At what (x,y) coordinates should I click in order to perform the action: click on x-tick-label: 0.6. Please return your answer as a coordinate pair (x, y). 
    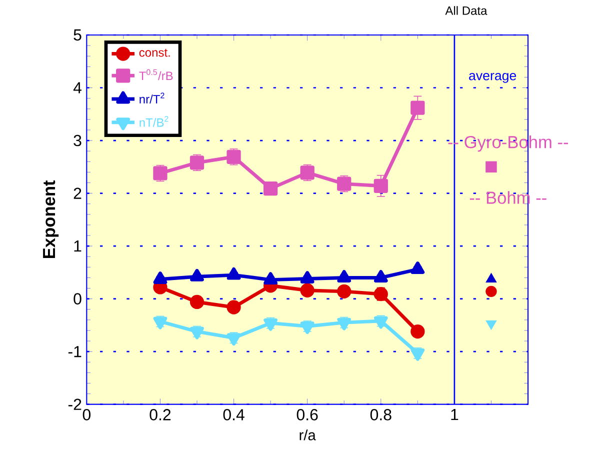
    Looking at the image, I should click on (307, 414).